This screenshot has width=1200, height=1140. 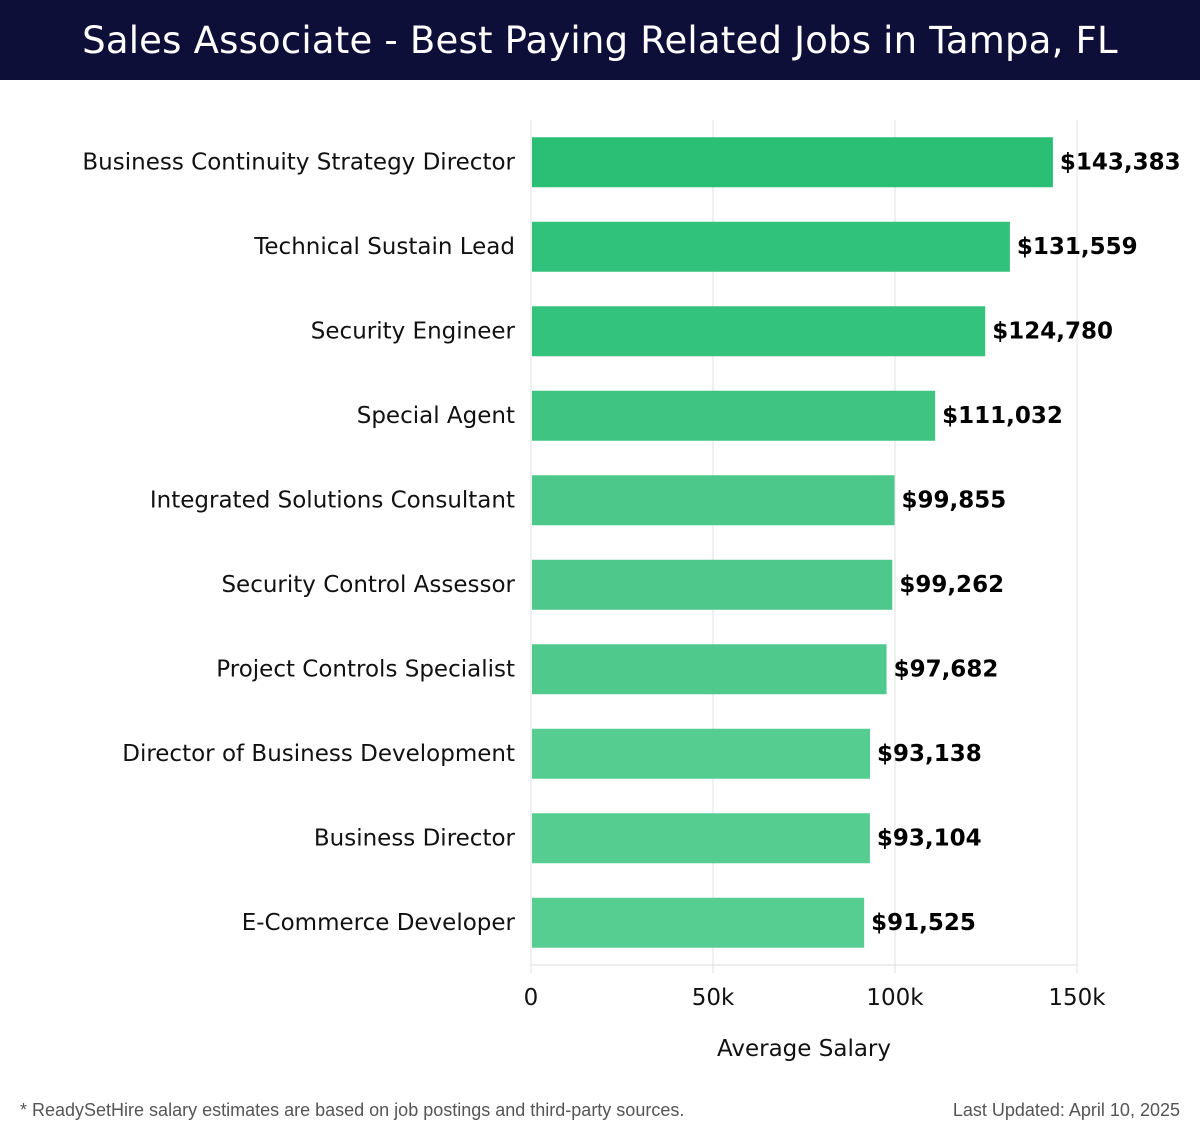 I want to click on value-label: $124,780, so click(x=1052, y=331).